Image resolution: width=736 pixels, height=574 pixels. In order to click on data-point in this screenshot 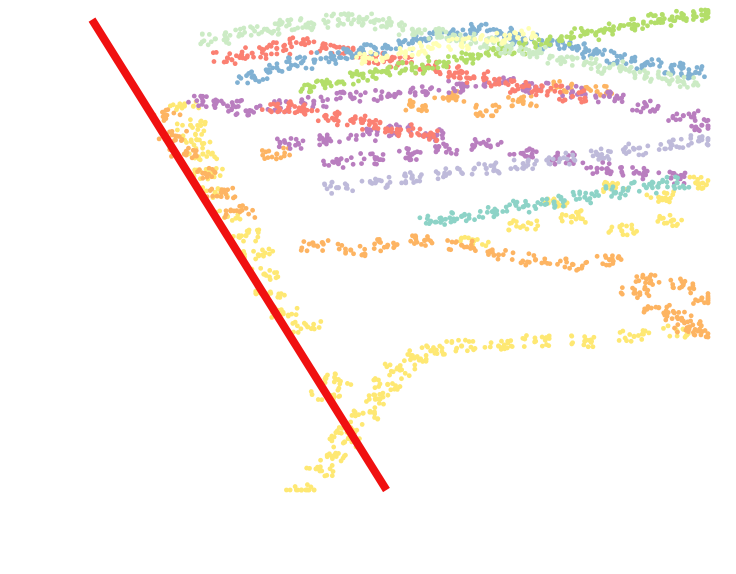, I will do `click(683, 116)`.